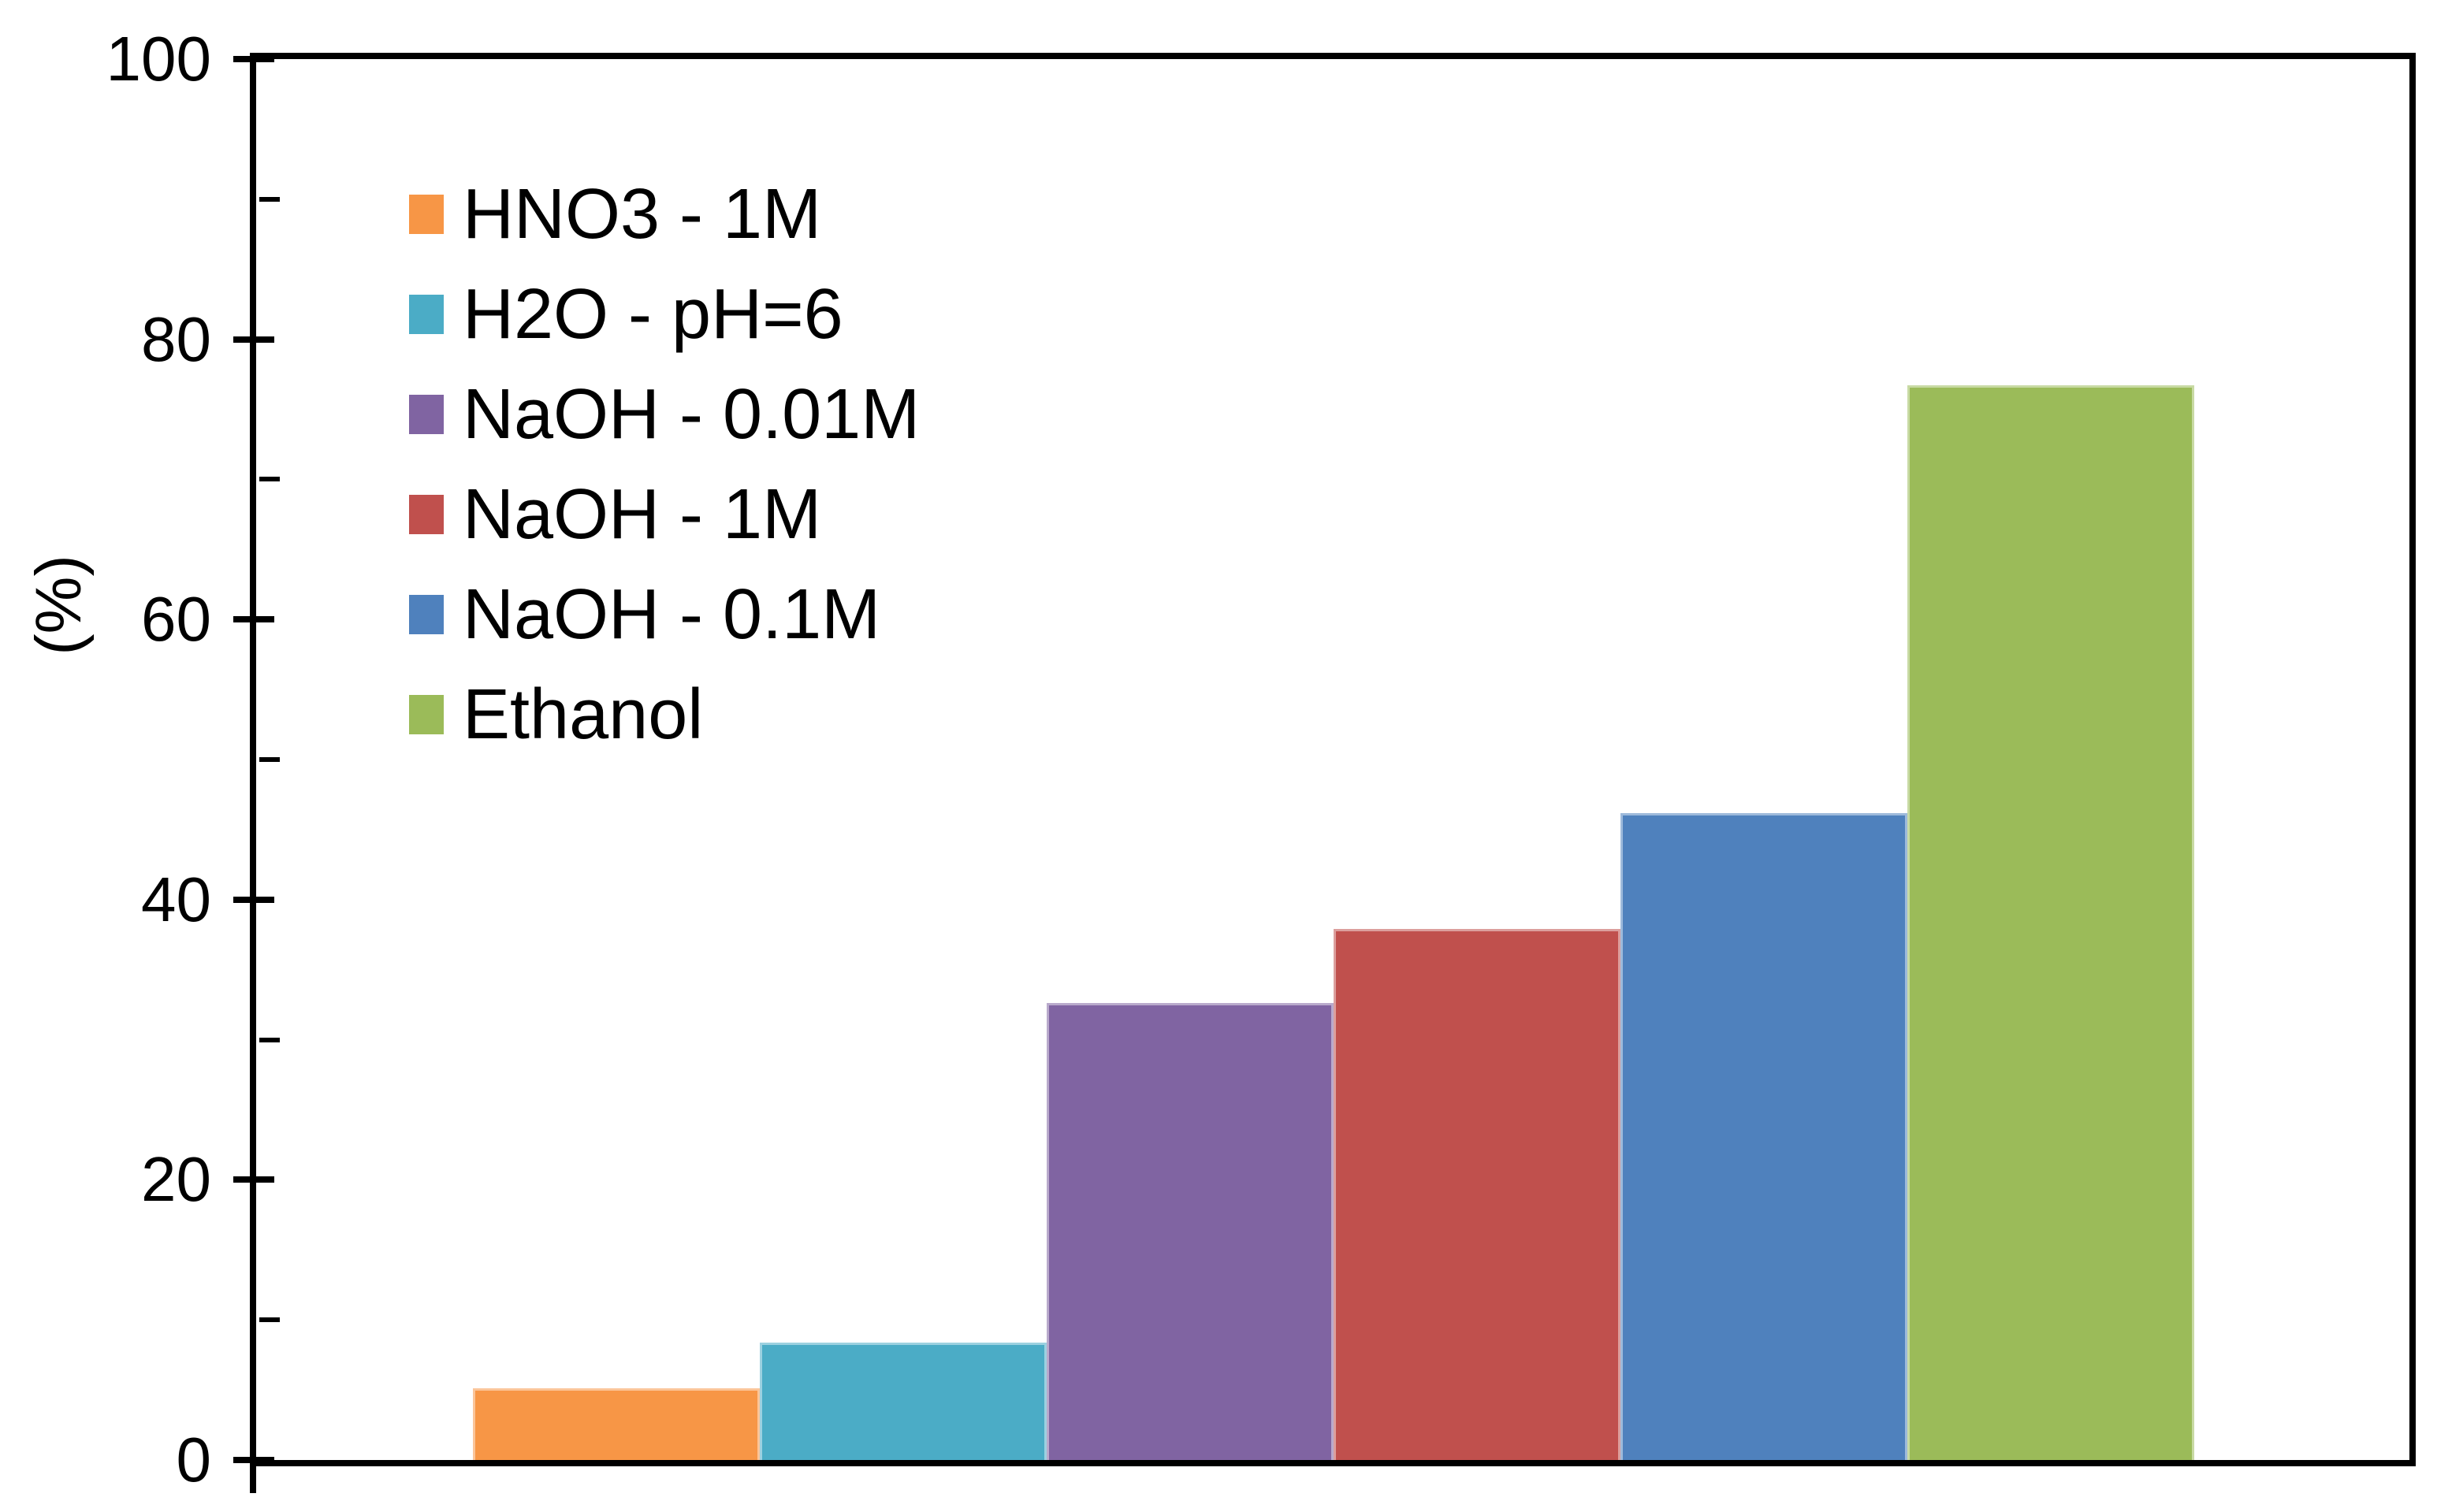 The image size is (2437, 1512). Describe the element at coordinates (194, 1460) in the screenshot. I see `y-axis-tick-label: 0` at that location.